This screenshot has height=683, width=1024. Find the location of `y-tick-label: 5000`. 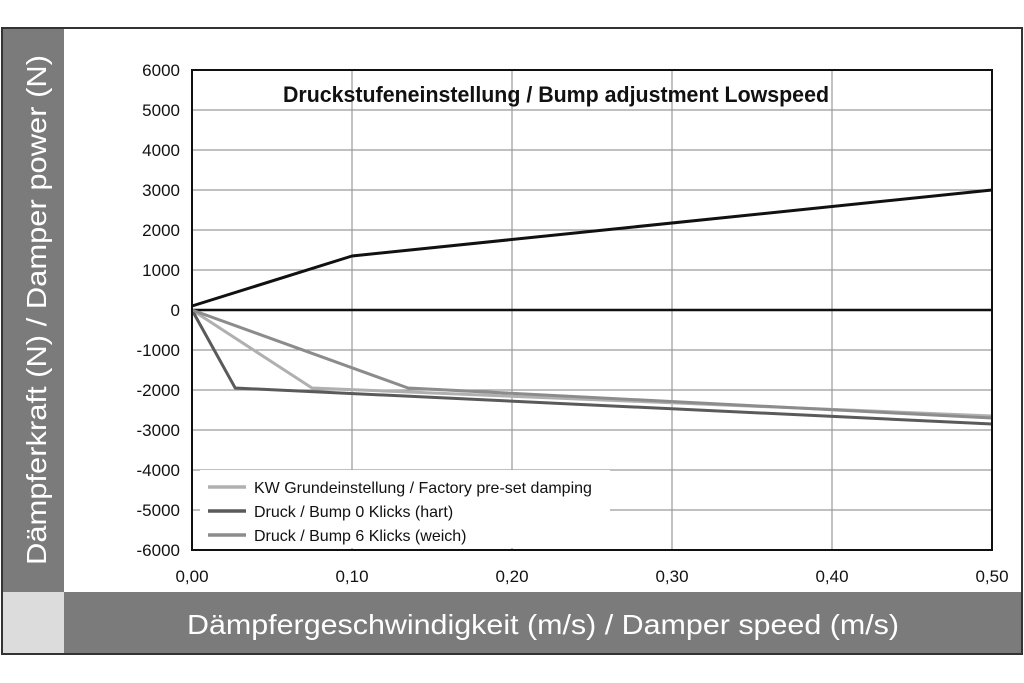

y-tick-label: 5000 is located at coordinates (161, 110).